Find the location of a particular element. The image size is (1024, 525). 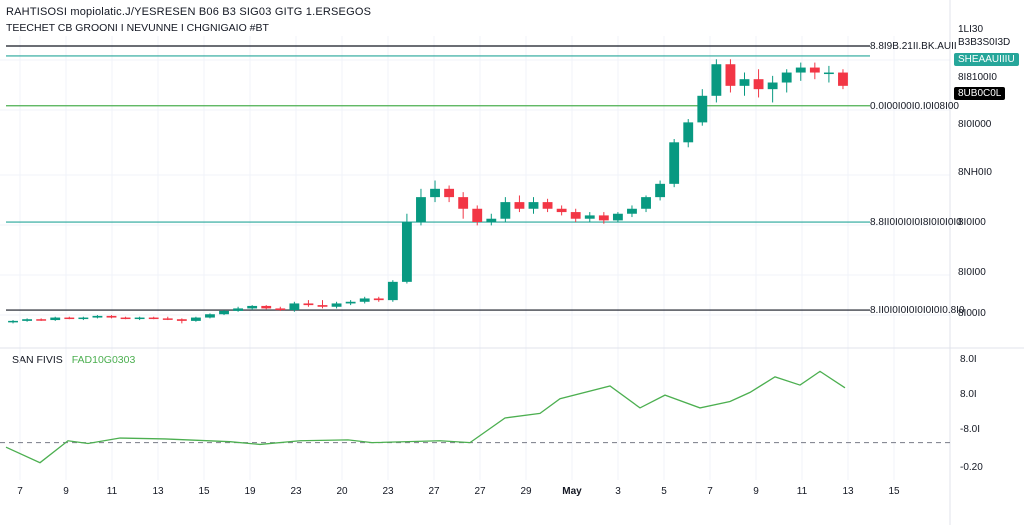

price-axis-label: 8I00I0 is located at coordinates (972, 313).